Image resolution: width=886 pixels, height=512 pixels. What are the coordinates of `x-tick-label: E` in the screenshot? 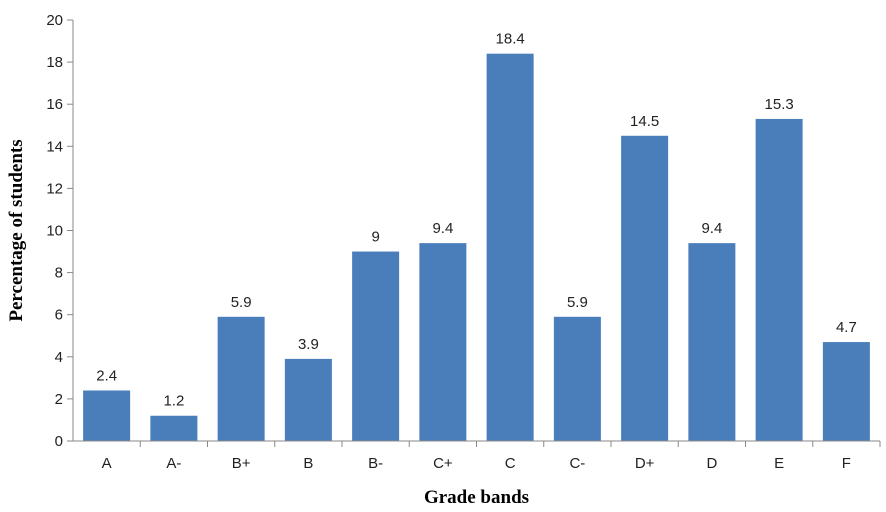 It's located at (779, 463).